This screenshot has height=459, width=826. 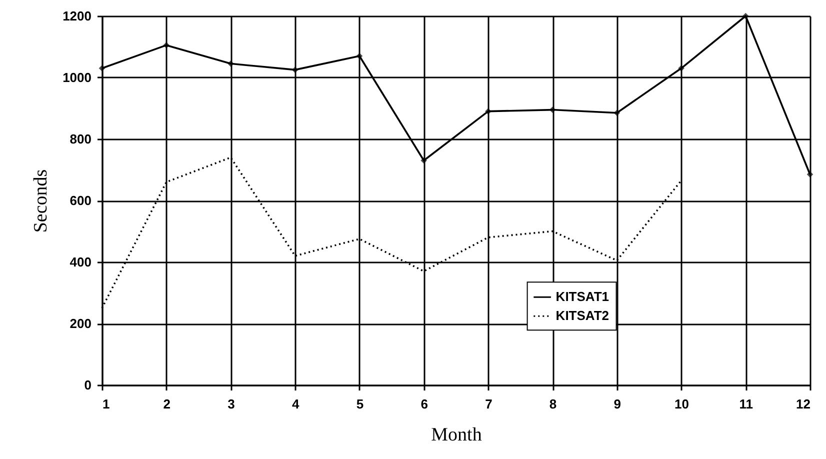 I want to click on legend-label: KITSAT1, so click(x=583, y=296).